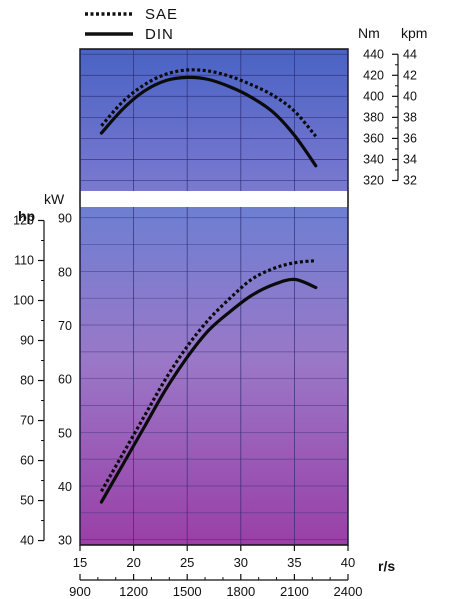  What do you see at coordinates (65, 541) in the screenshot?
I see `kw-tick-label-0: 30` at bounding box center [65, 541].